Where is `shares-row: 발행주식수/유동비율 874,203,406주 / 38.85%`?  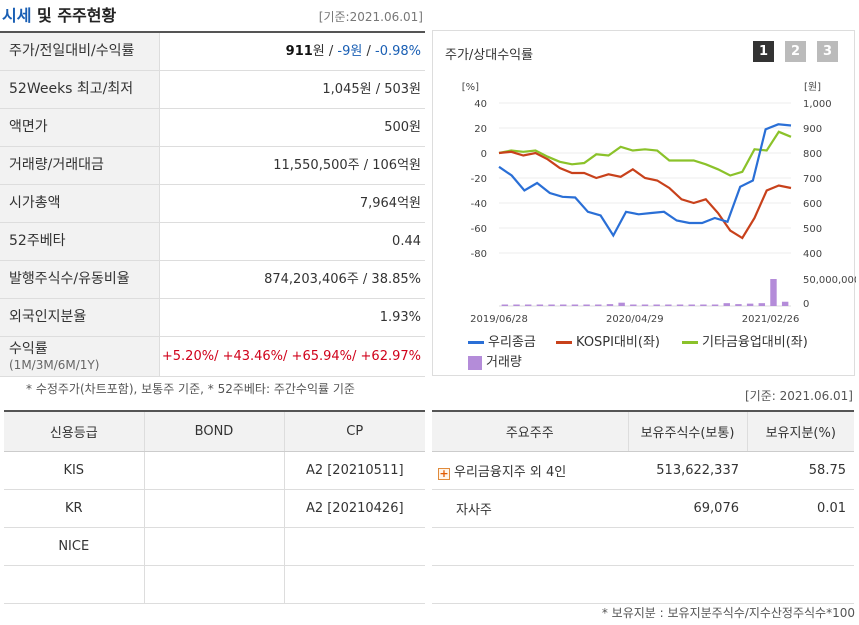
shares-row: 발행주식수/유동비율 874,203,406주 / 38.85% is located at coordinates (212, 280).